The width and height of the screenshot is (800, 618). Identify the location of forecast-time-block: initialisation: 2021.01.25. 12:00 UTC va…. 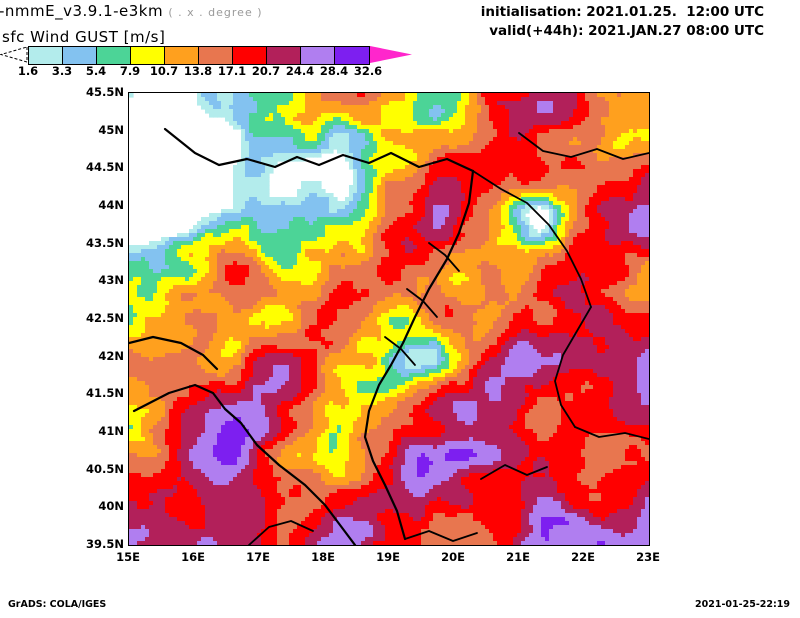
(622, 22).